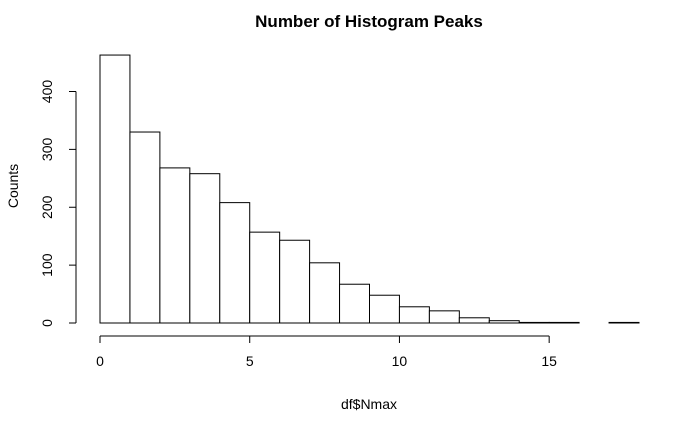  What do you see at coordinates (47, 149) in the screenshot?
I see `y-tick-label: 300` at bounding box center [47, 149].